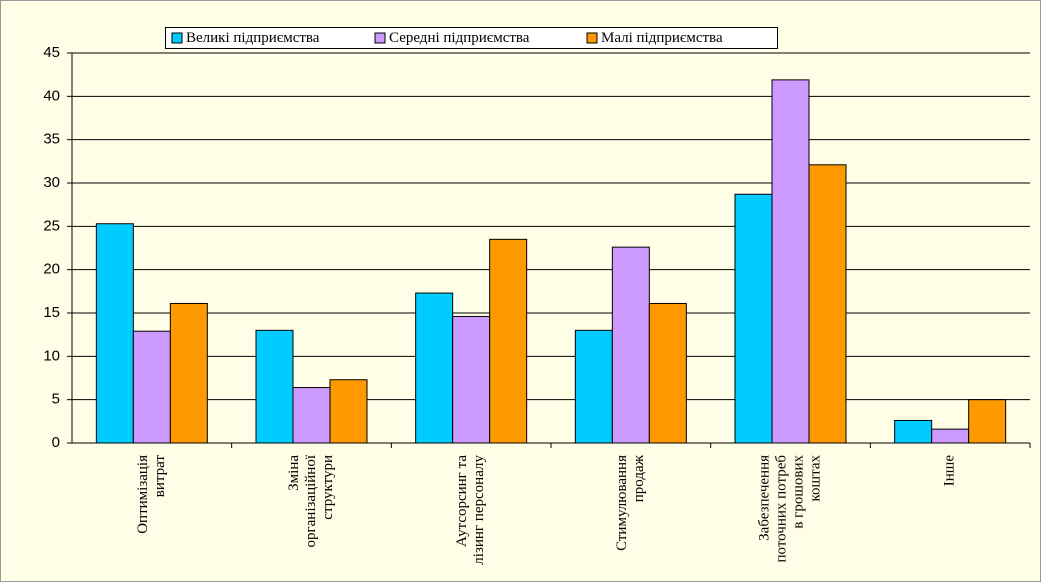 The image size is (1041, 582). I want to click on y-tick-label: 10, so click(51, 355).